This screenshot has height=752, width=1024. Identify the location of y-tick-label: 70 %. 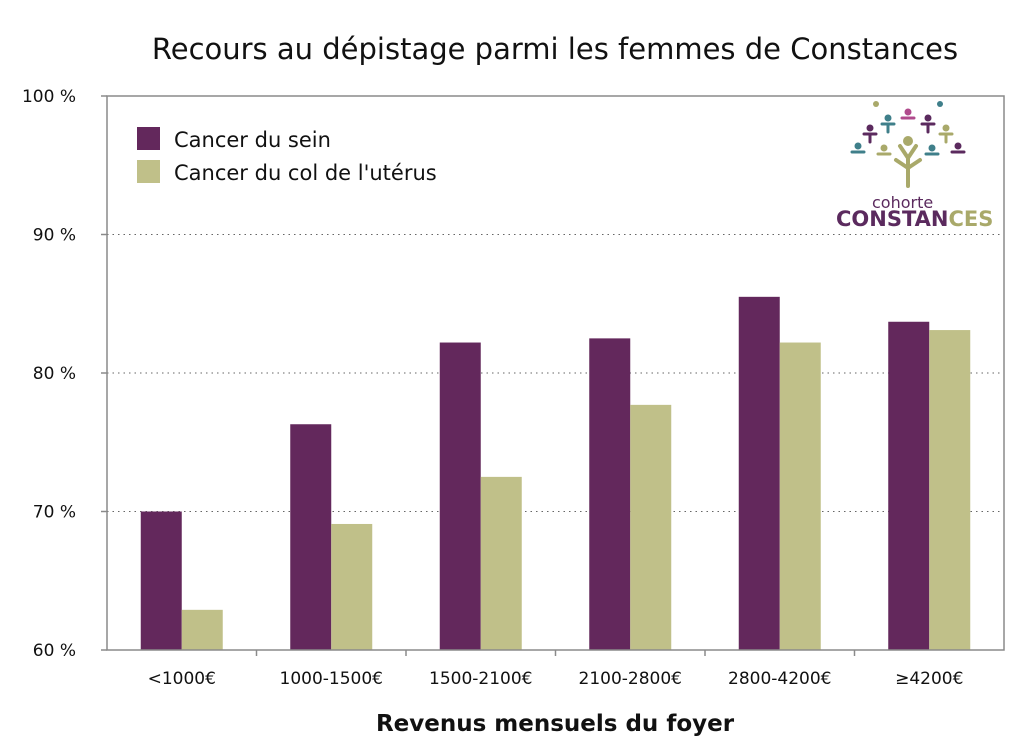
(54, 513).